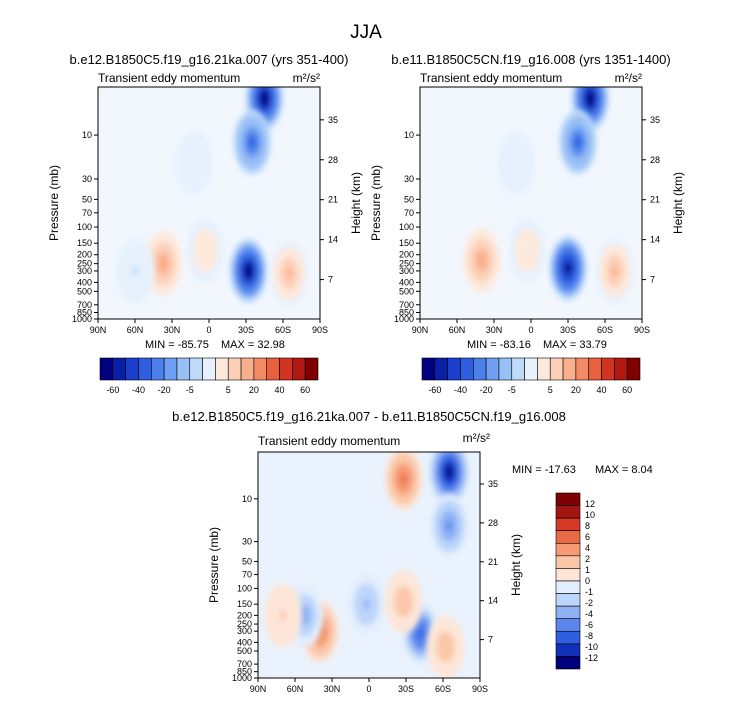 The image size is (733, 706). I want to click on colorbar-label: 5, so click(550, 390).